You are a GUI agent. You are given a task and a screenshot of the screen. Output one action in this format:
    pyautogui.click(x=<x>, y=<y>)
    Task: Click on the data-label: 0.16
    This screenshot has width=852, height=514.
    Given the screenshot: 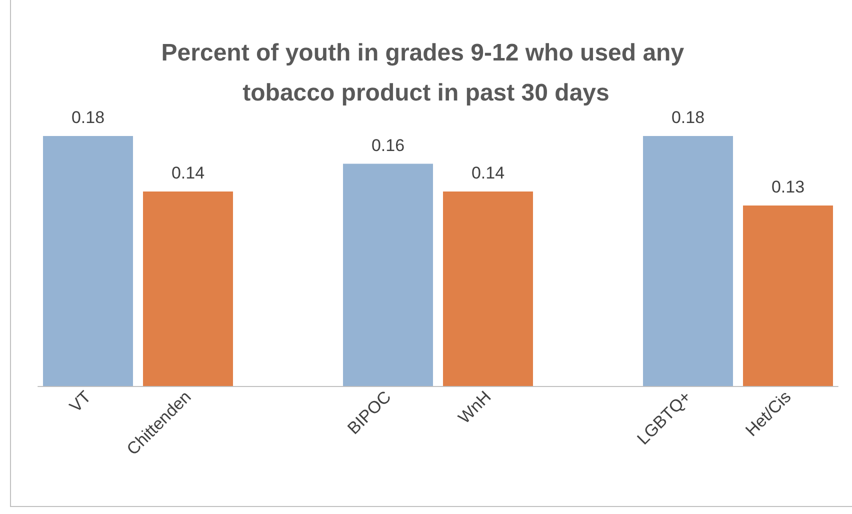 What is the action you would take?
    pyautogui.click(x=388, y=145)
    